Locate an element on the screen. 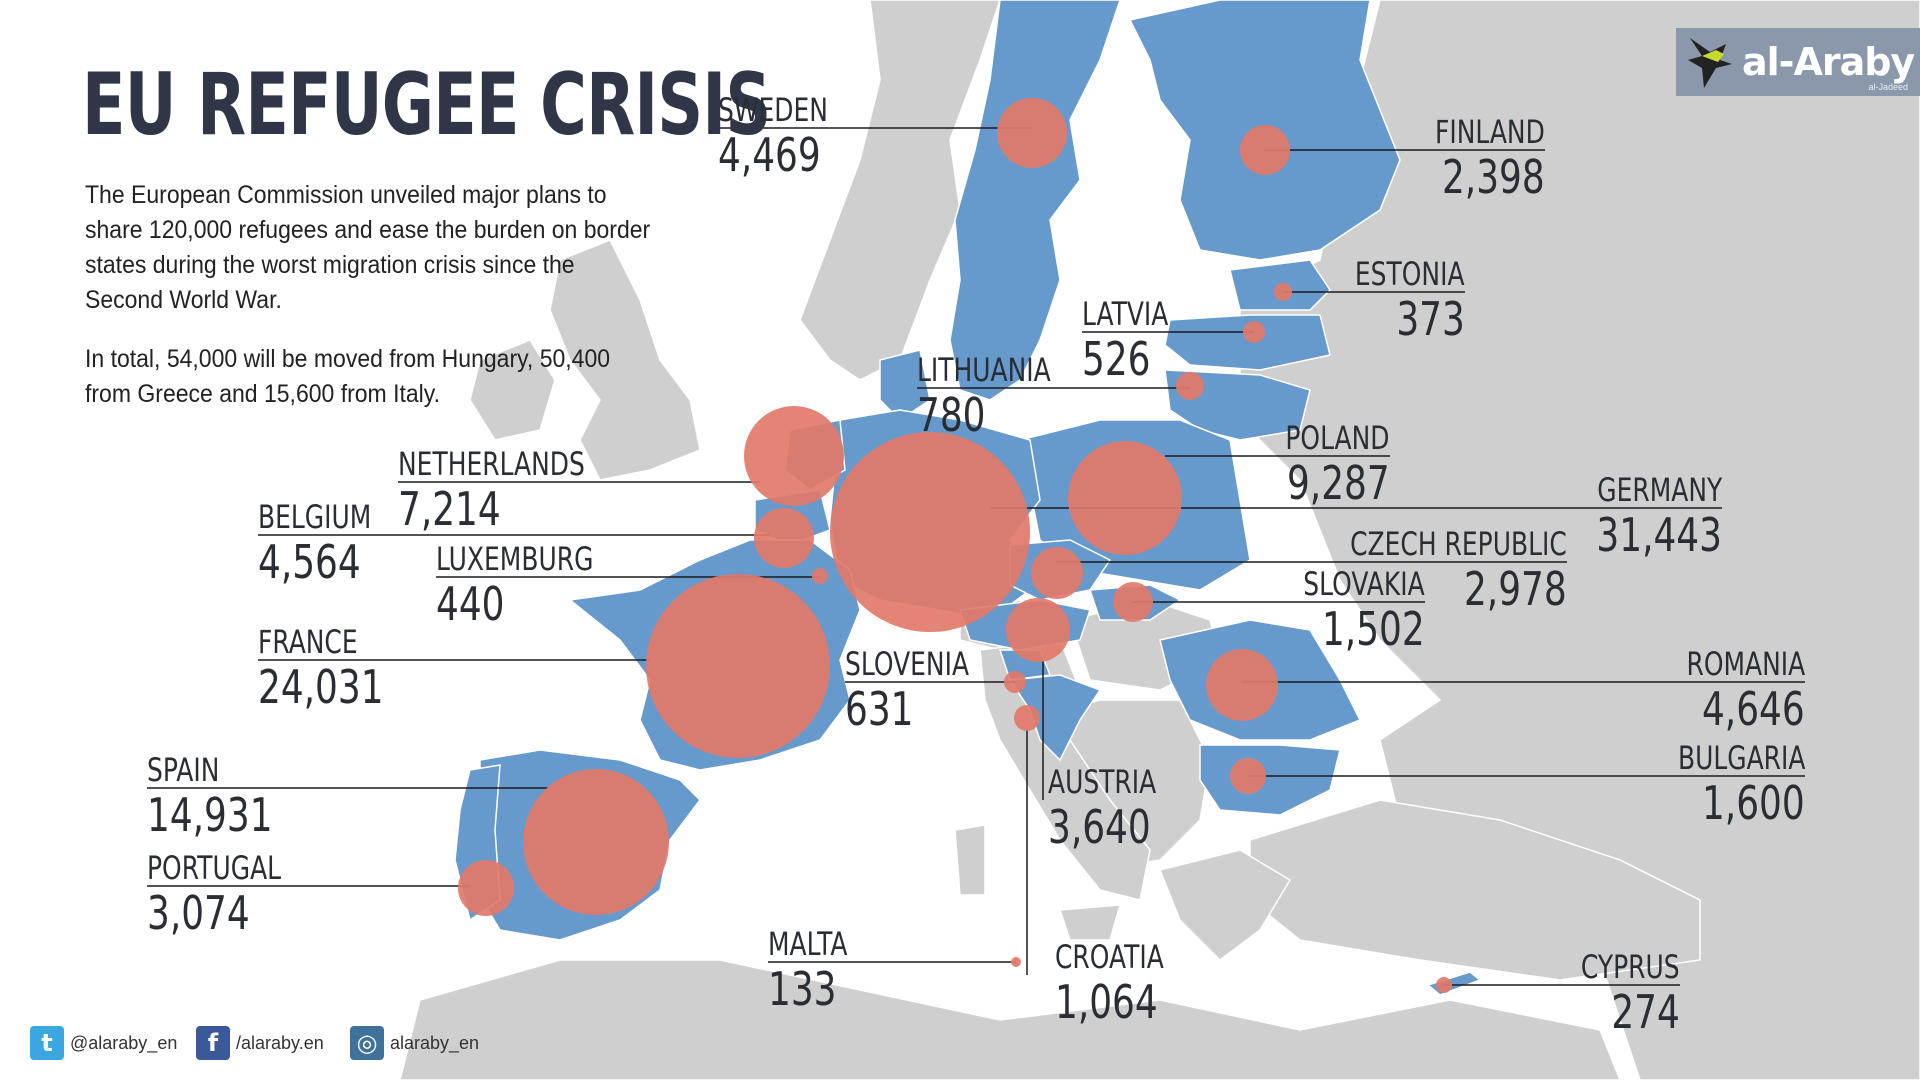 The height and width of the screenshot is (1080, 1920). bubble-belgium is located at coordinates (784, 538).